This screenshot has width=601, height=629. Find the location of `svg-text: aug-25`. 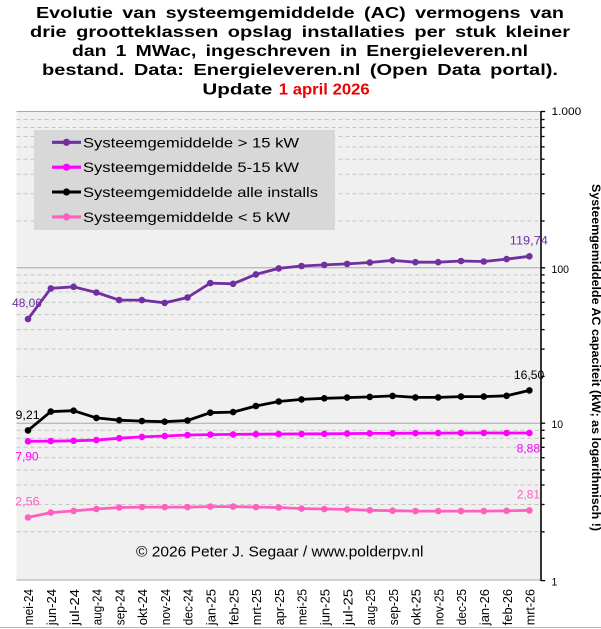

svg-text: aug-25 is located at coordinates (370, 607).